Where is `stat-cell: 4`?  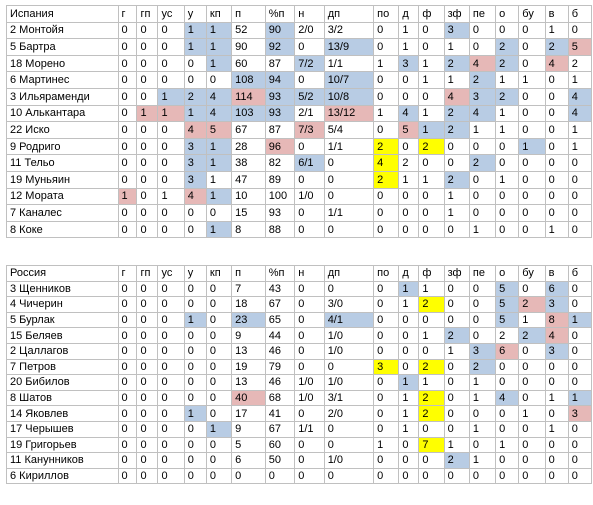 stat-cell: 4 is located at coordinates (580, 113).